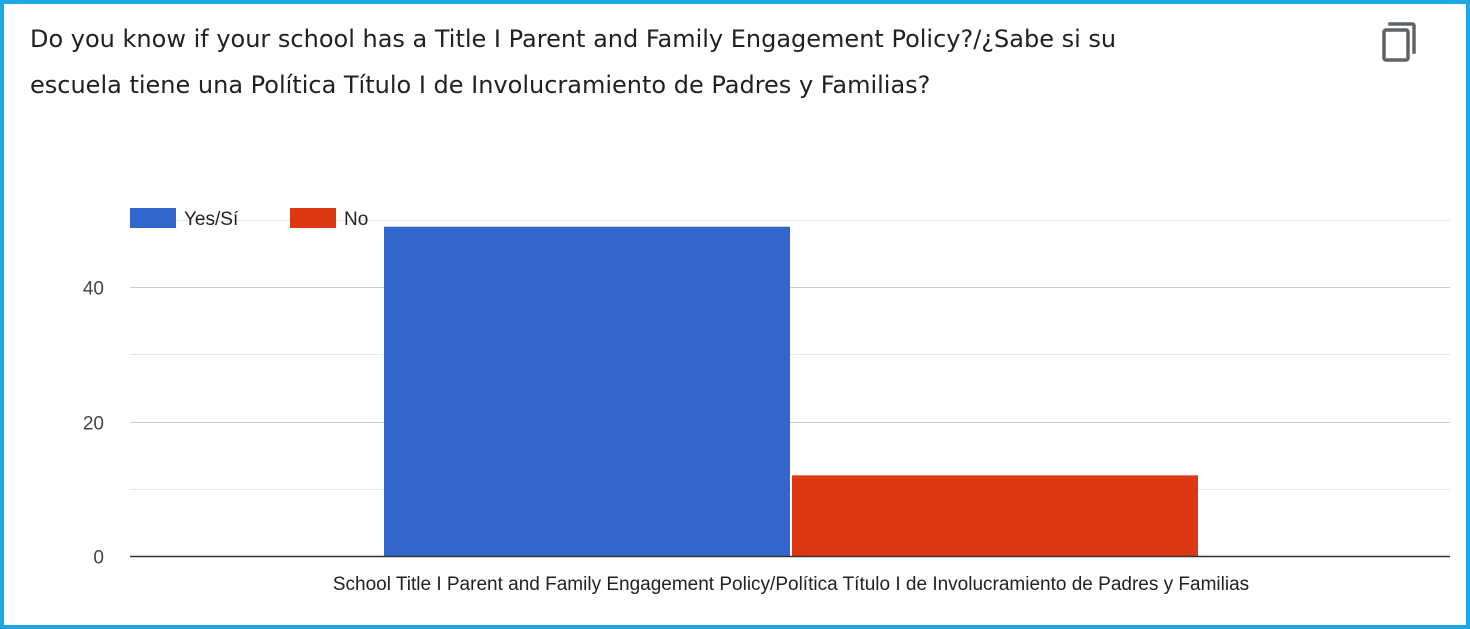  Describe the element at coordinates (995, 515) in the screenshot. I see `bar-no` at that location.